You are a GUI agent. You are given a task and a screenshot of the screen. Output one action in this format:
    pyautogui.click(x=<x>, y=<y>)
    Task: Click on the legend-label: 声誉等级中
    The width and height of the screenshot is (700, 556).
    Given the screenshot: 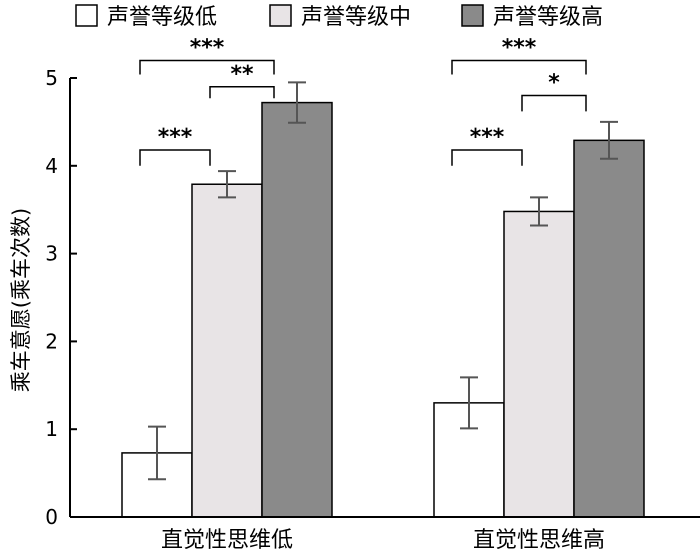 What is the action you would take?
    pyautogui.click(x=356, y=17)
    